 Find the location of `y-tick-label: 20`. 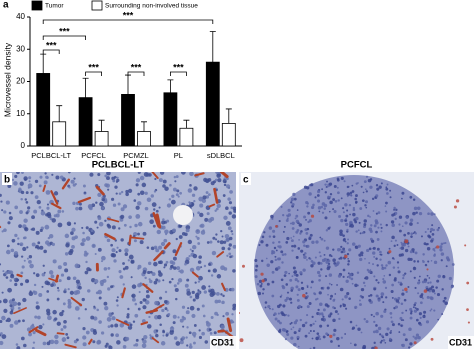

y-tick-label: 20 is located at coordinates (20, 81).